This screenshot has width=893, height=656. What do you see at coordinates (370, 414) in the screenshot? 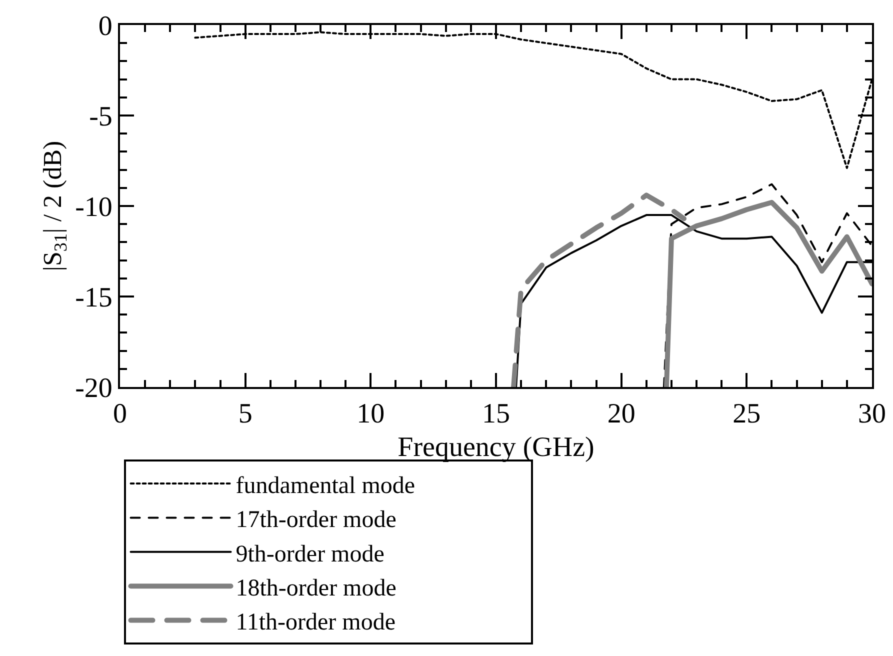
I see `x-tick-label: 10` at bounding box center [370, 414].